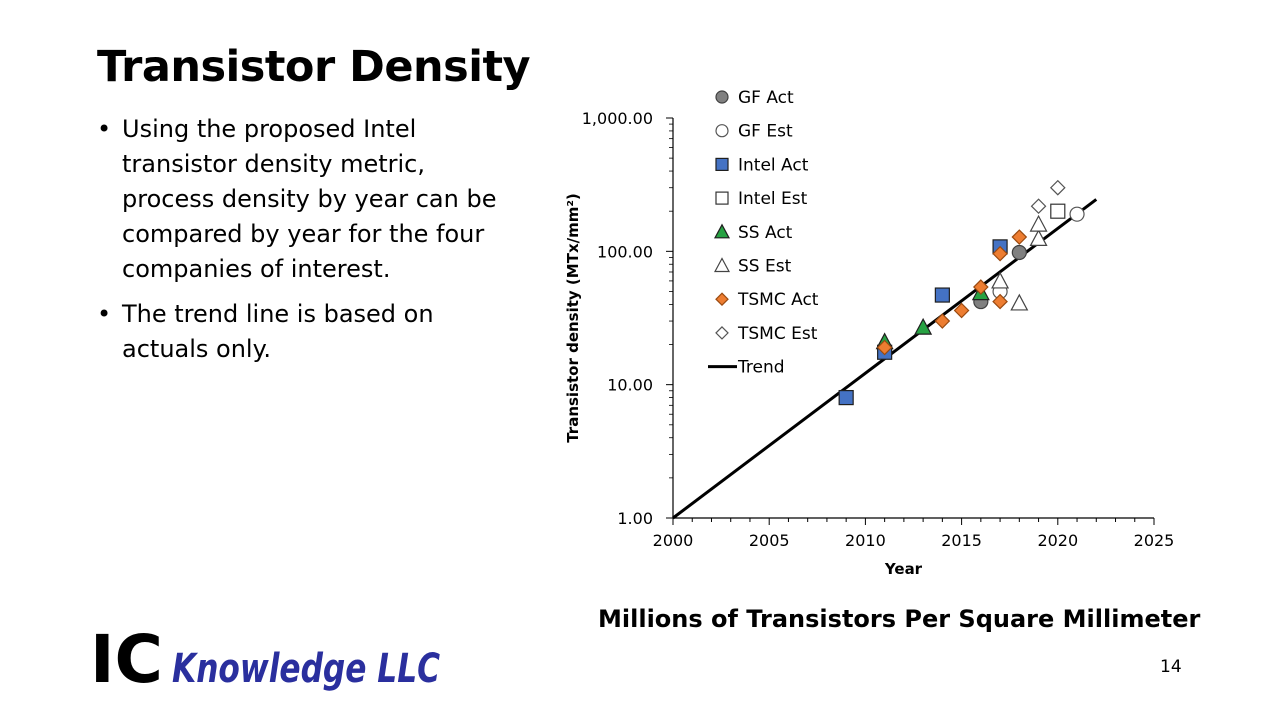 This screenshot has height=719, width=1278. Describe the element at coordinates (722, 131) in the screenshot. I see `legend-gf-est-swatch` at that location.